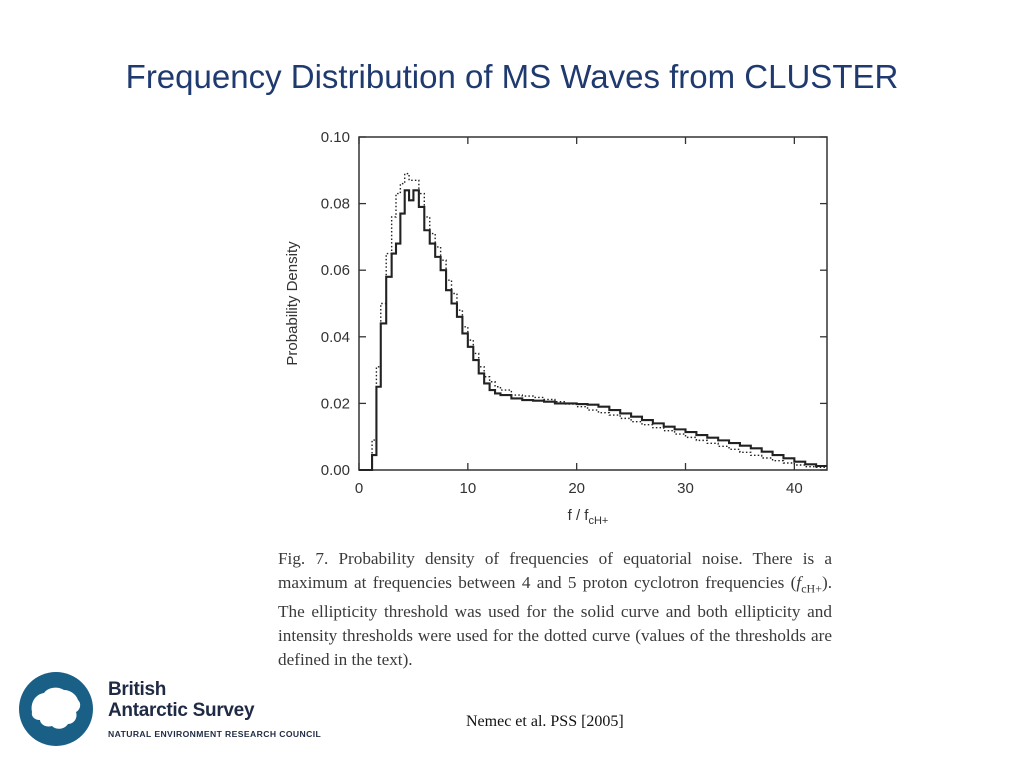 This screenshot has width=1024, height=768. I want to click on caption-subscript: cH+, so click(811, 588).